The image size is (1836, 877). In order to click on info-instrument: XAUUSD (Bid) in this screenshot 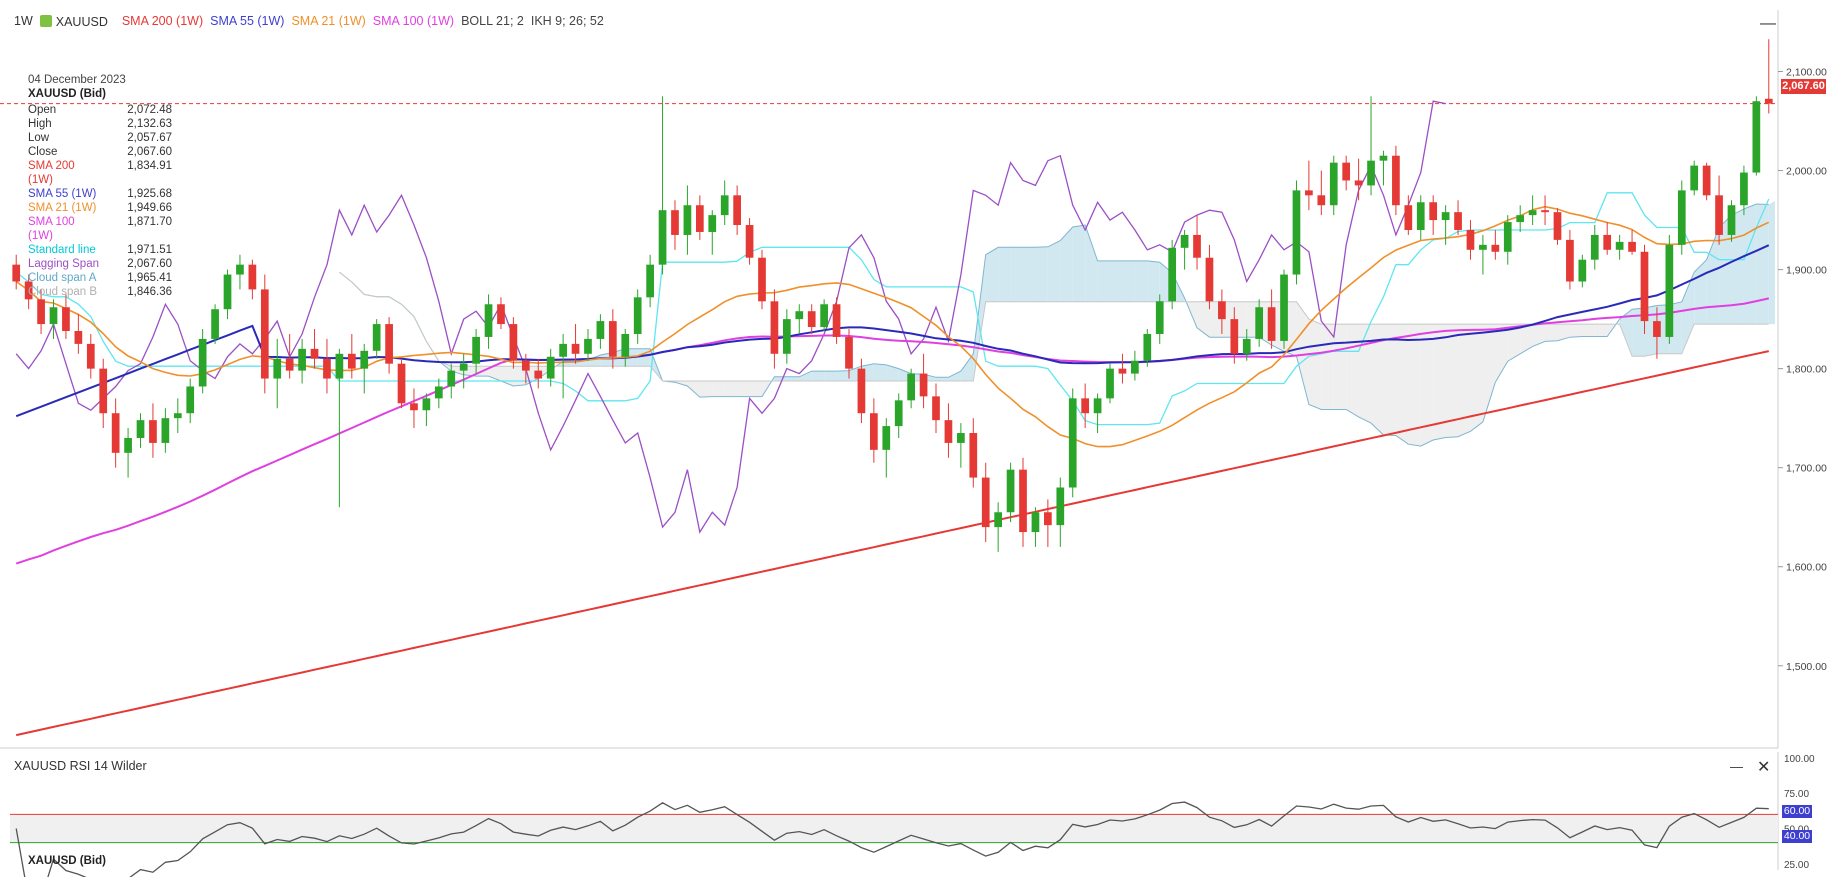, I will do `click(67, 94)`.